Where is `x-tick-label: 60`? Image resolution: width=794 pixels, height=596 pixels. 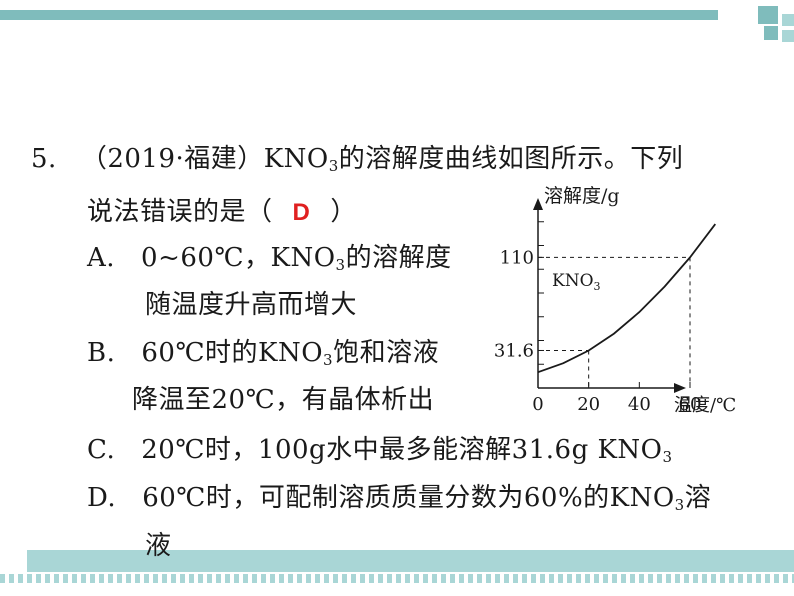 x-tick-label: 60 is located at coordinates (690, 404).